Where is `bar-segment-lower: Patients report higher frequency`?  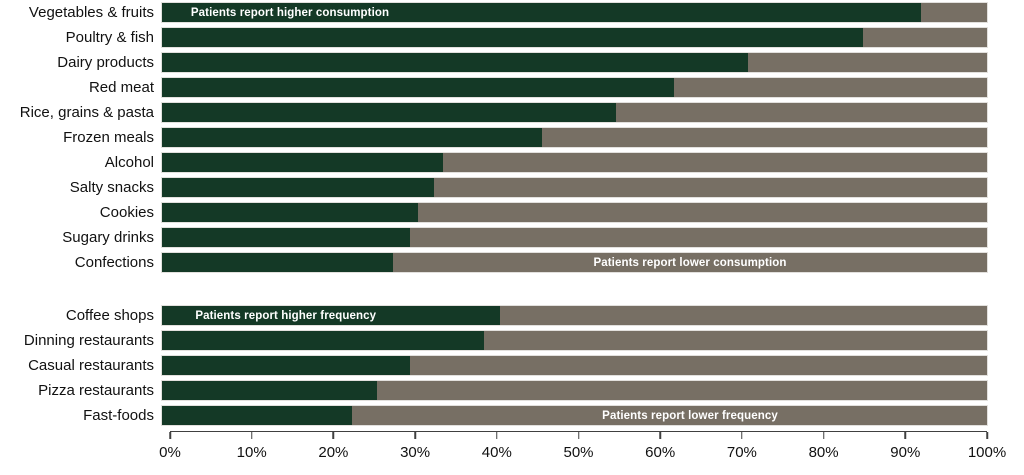
bar-segment-lower: Patients report higher frequency is located at coordinates (574, 315).